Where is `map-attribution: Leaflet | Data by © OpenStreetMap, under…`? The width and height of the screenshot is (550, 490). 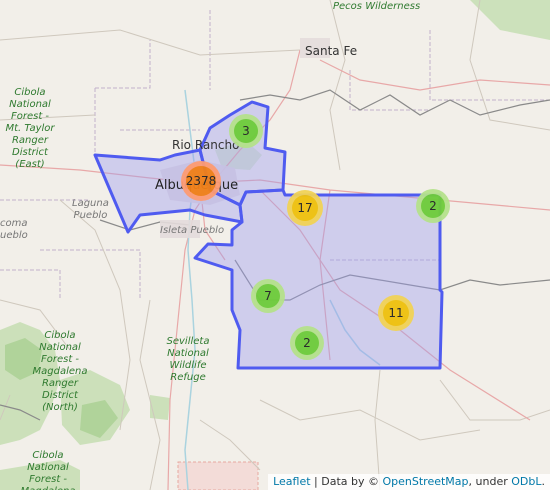
map-attribution: Leaflet | Data by © OpenStreetMap, under… is located at coordinates (409, 482).